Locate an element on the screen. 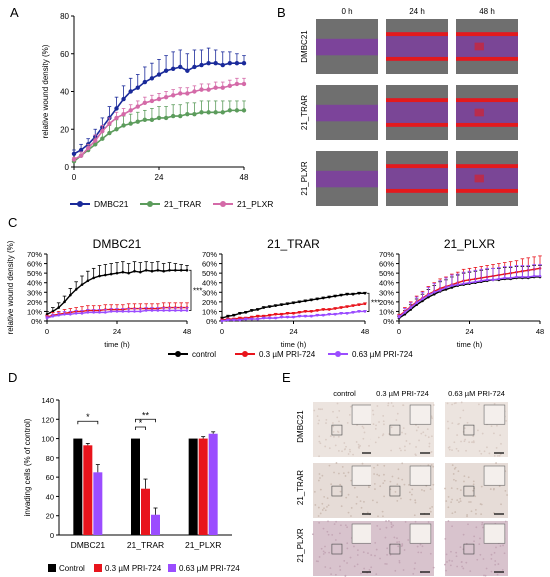 This screenshot has width=550, height=577. y-tick-label: 80 is located at coordinates (50, 458).